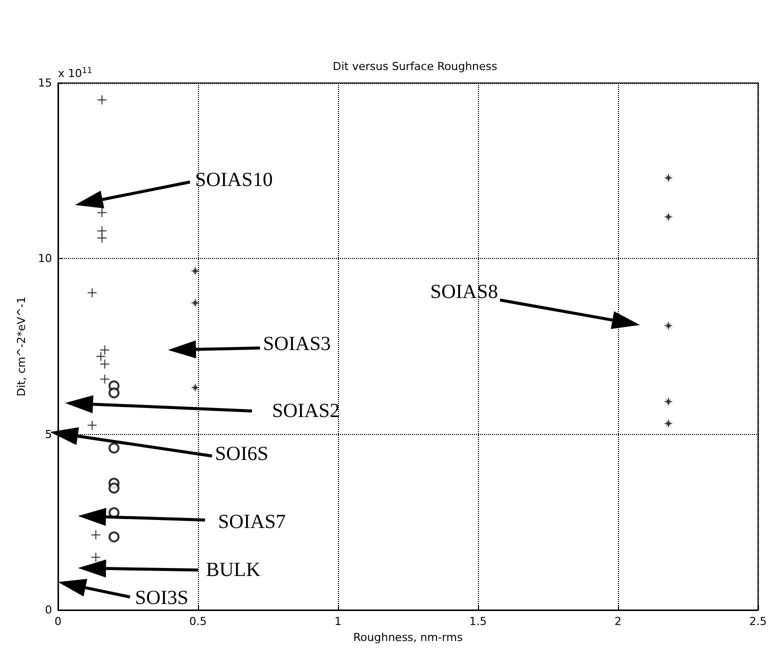 The width and height of the screenshot is (773, 655). I want to click on chart-title: Dit versus Surface Roughness, so click(415, 66).